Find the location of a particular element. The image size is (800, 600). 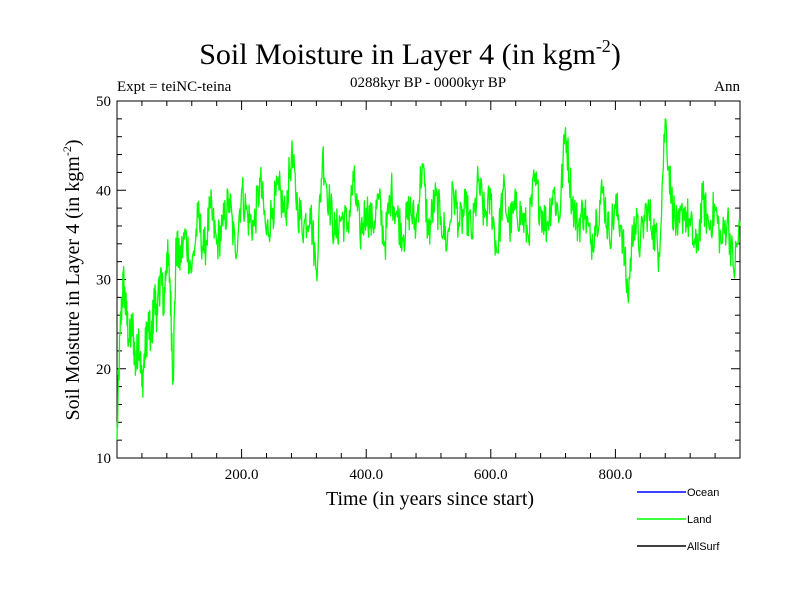

y-axis-label-main: Soil Moisture in Layer 4 (in kgm is located at coordinates (73, 288).